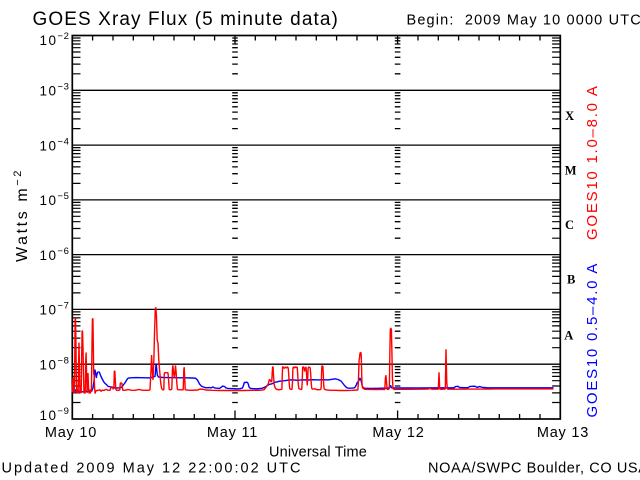 This screenshot has height=480, width=640. Describe the element at coordinates (186, 19) in the screenshot. I see `svg-text: GOES Xray Flux (5 minute data)` at that location.